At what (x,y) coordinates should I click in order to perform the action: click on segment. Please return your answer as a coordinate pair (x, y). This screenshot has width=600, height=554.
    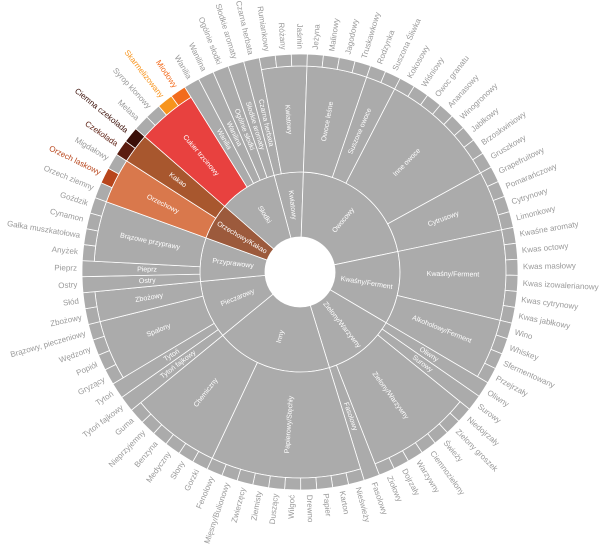
    Looking at the image, I should click on (251, 119).